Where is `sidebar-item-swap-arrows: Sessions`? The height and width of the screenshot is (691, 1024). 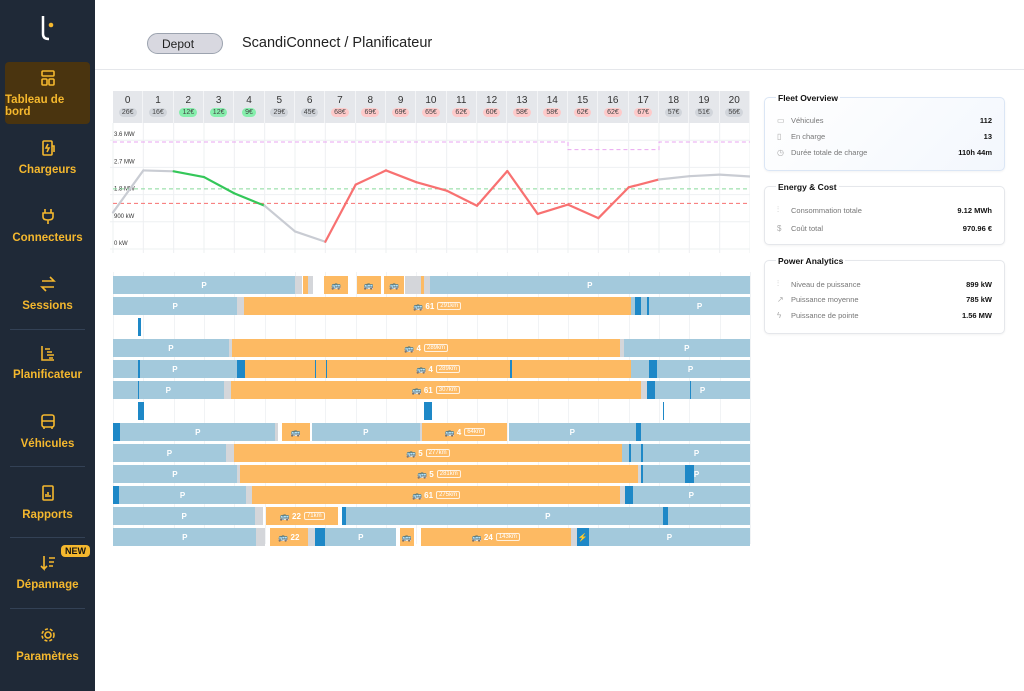
sidebar-item-swap-arrows: Sessions is located at coordinates (47, 293).